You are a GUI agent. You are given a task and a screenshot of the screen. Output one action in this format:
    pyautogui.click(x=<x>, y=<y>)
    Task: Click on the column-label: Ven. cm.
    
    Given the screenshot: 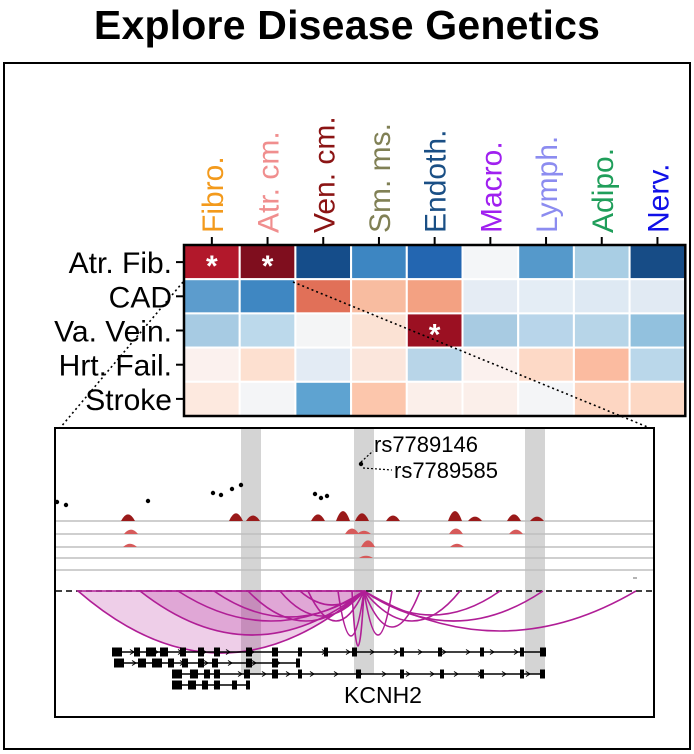 What is the action you would take?
    pyautogui.click(x=324, y=174)
    